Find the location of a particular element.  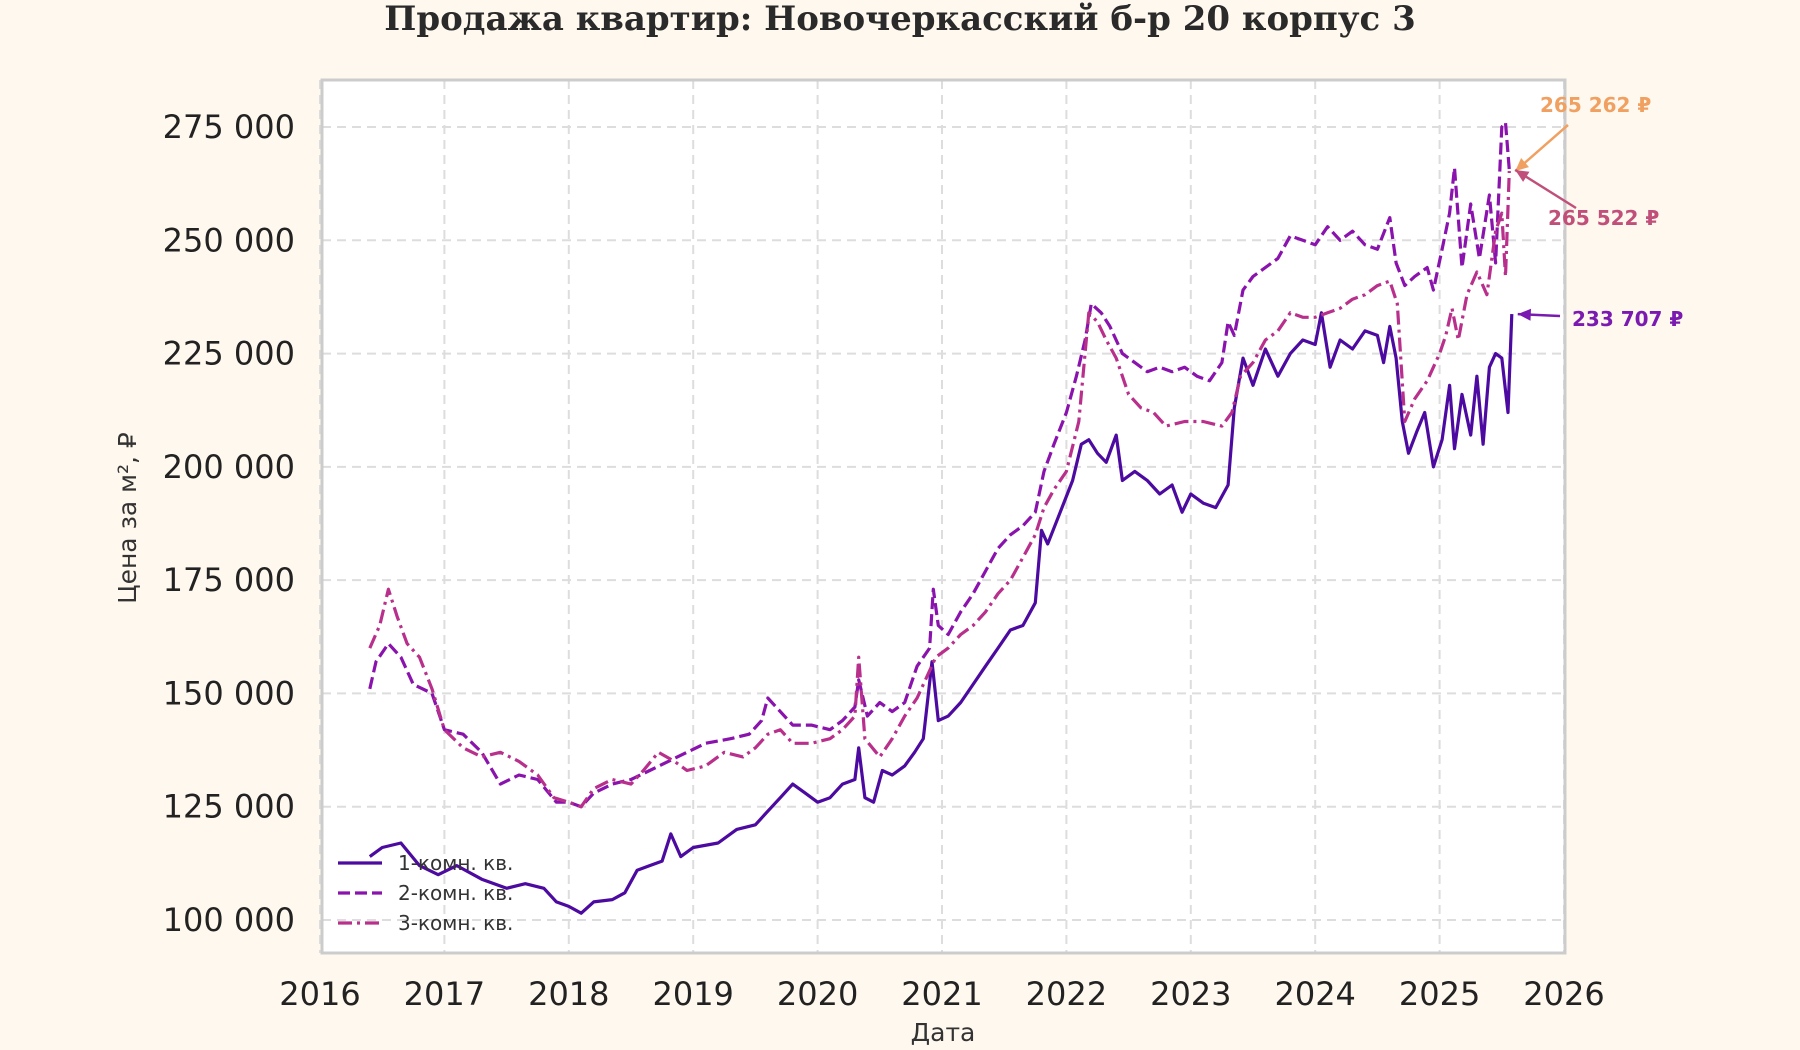

annotation-label: 265 262 ₽ is located at coordinates (1595, 105).